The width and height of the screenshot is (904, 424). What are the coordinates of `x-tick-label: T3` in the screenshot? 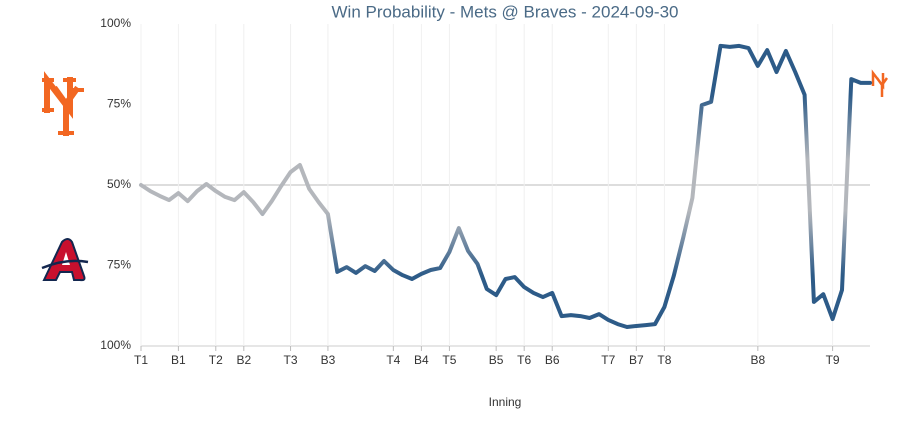 It's located at (291, 360).